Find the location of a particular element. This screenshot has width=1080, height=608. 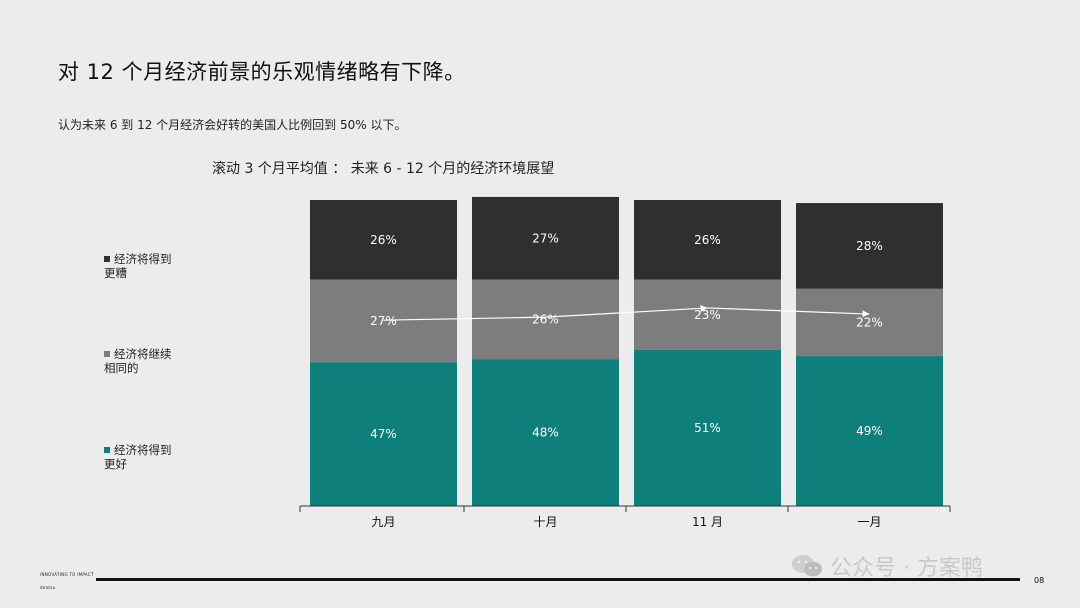

page-title: 对 12 个月经济前景的乐观情绪略有下降。 is located at coordinates (262, 72).